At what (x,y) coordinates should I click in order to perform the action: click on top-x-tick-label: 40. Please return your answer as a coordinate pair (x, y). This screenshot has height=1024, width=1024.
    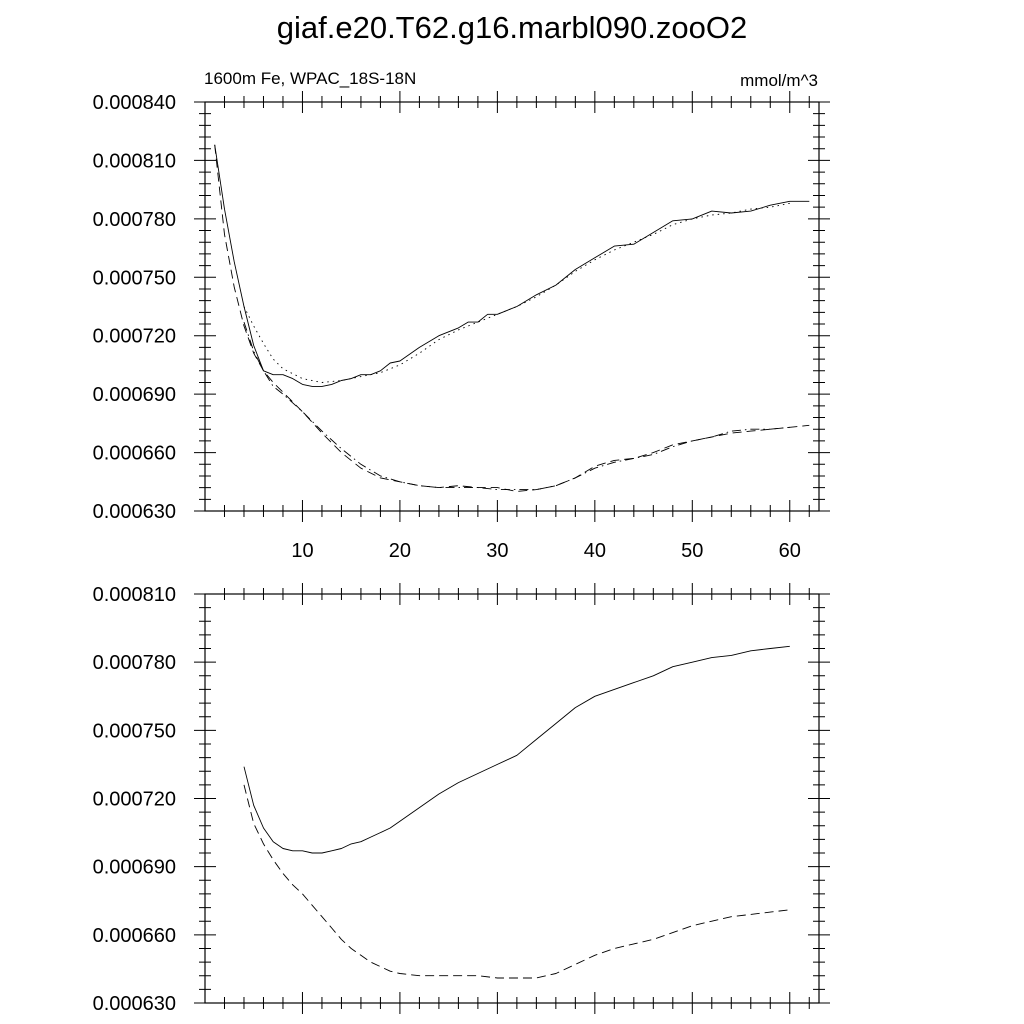
    Looking at the image, I should click on (595, 551).